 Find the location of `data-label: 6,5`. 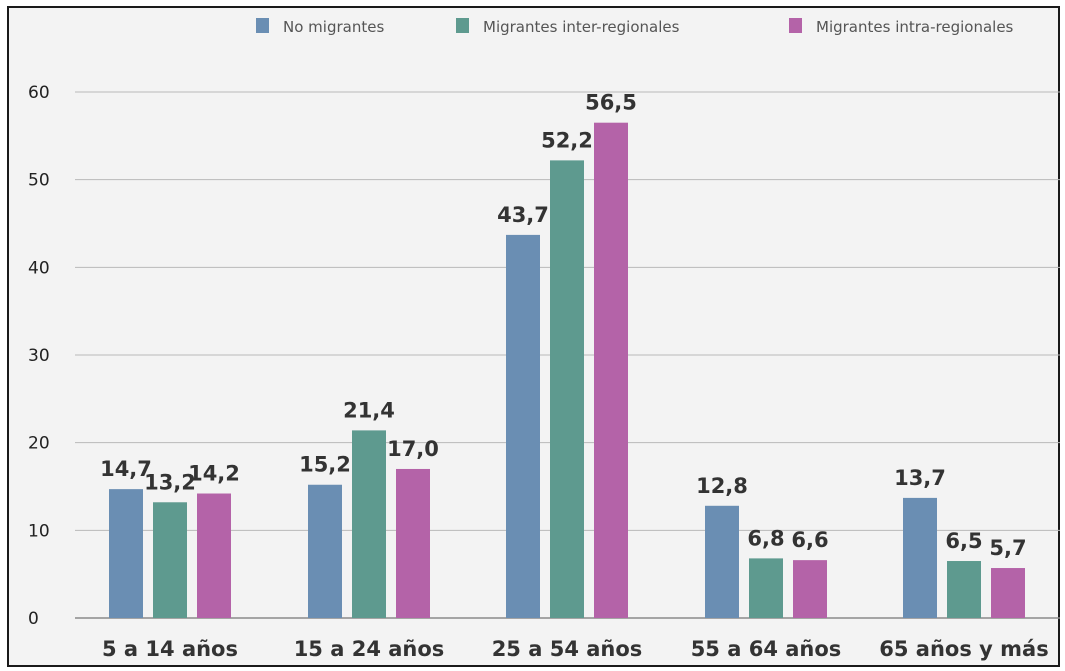

data-label: 6,5 is located at coordinates (963, 541).